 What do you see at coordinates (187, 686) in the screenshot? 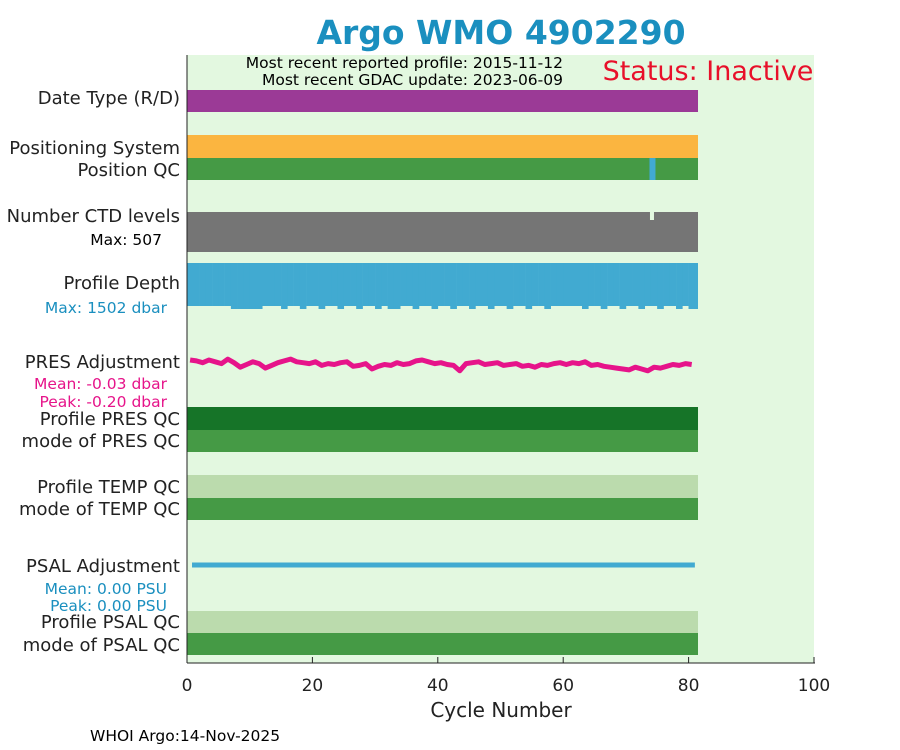
I see `x-tick-label: 0` at bounding box center [187, 686].